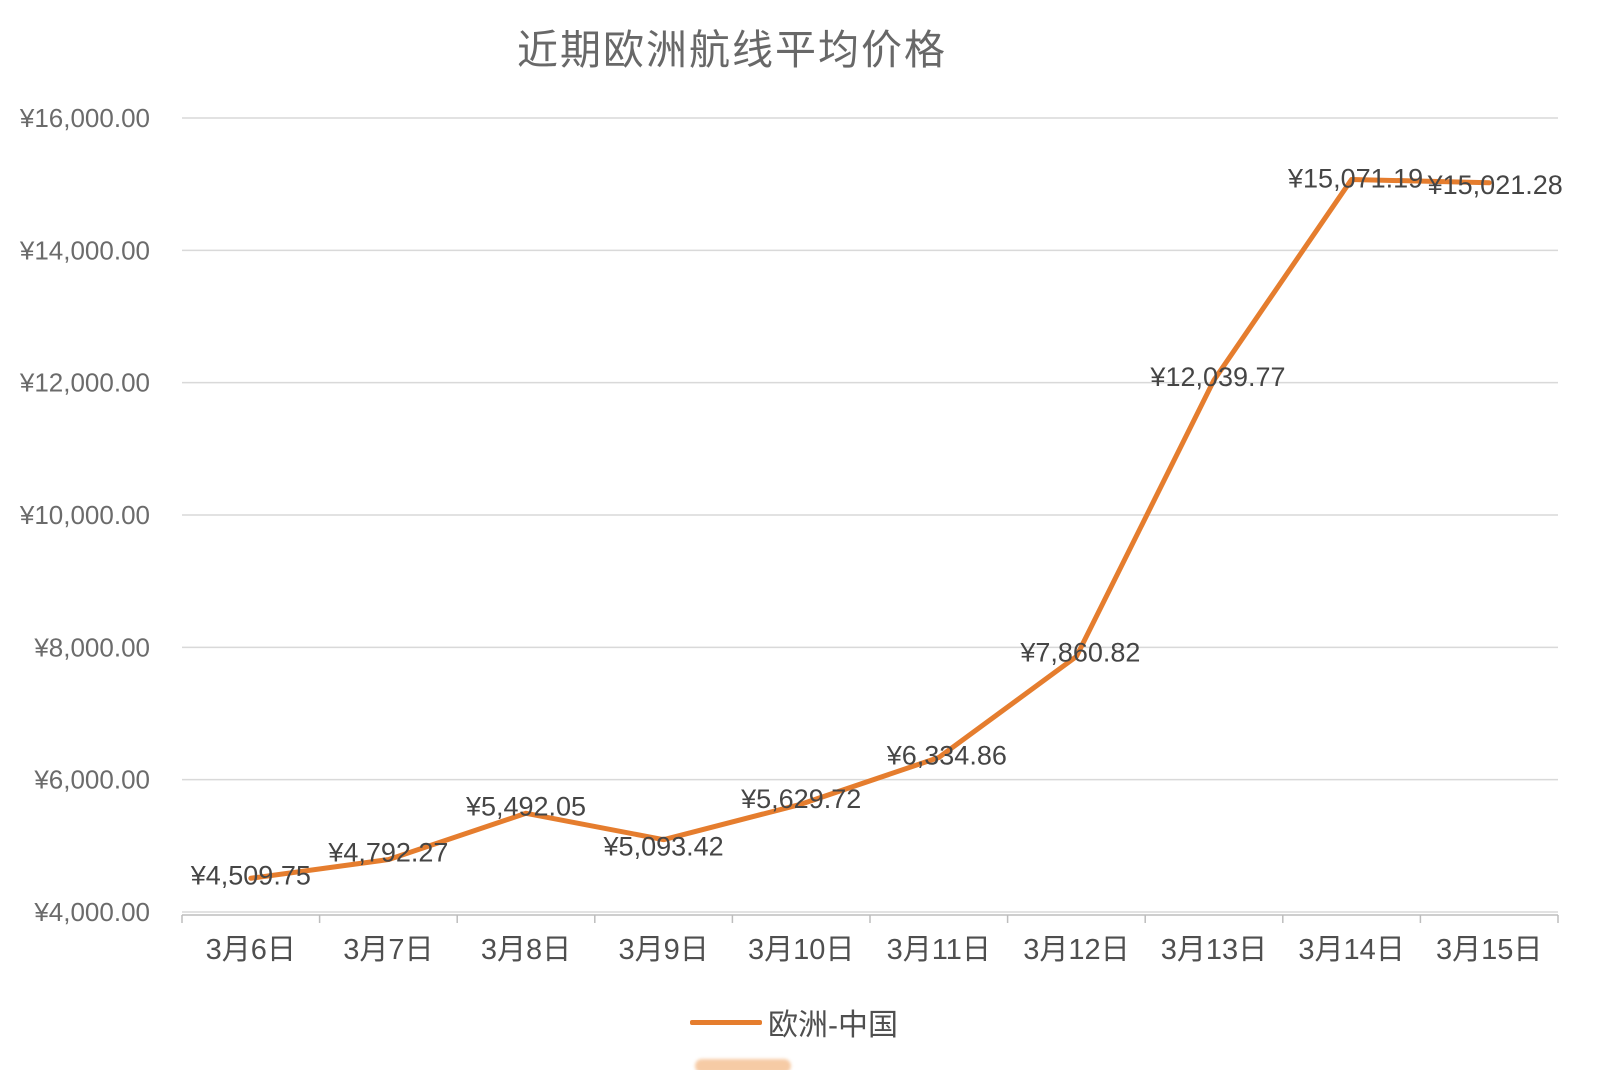 Image resolution: width=1599 pixels, height=1070 pixels. What do you see at coordinates (1355, 178) in the screenshot?
I see `data-label: ¥15,071.19` at bounding box center [1355, 178].